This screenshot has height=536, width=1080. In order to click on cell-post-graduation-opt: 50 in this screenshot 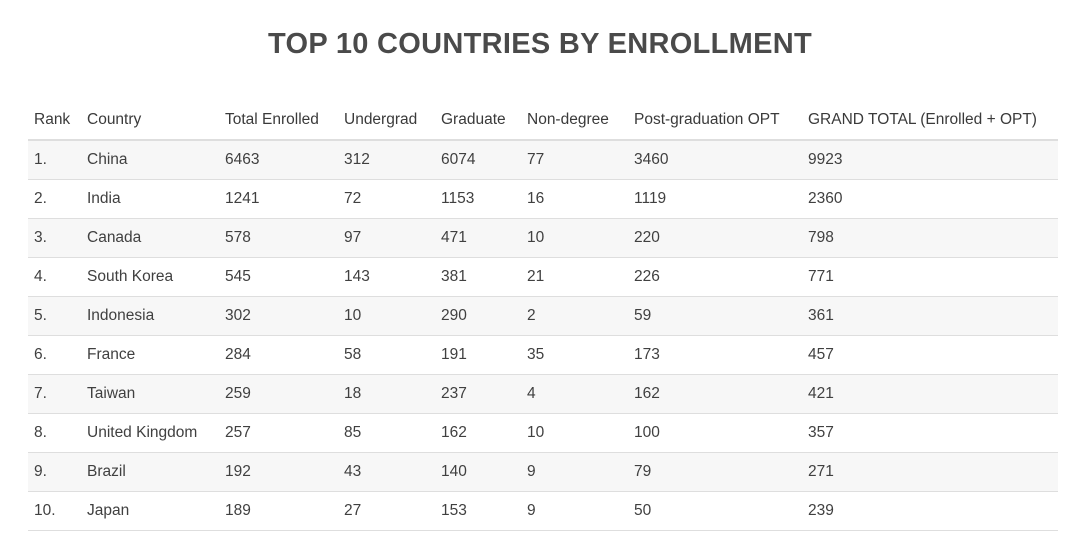, I will do `click(715, 511)`.